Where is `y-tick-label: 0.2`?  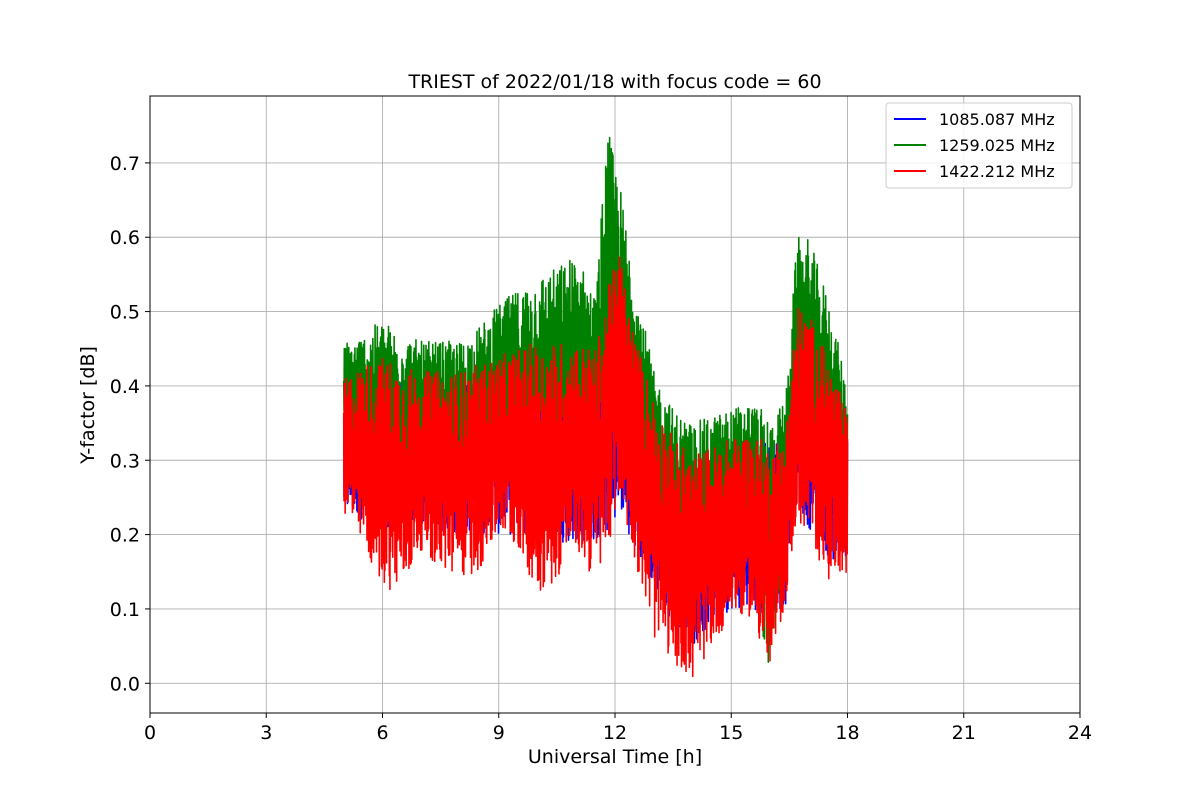
y-tick-label: 0.2 is located at coordinates (125, 536).